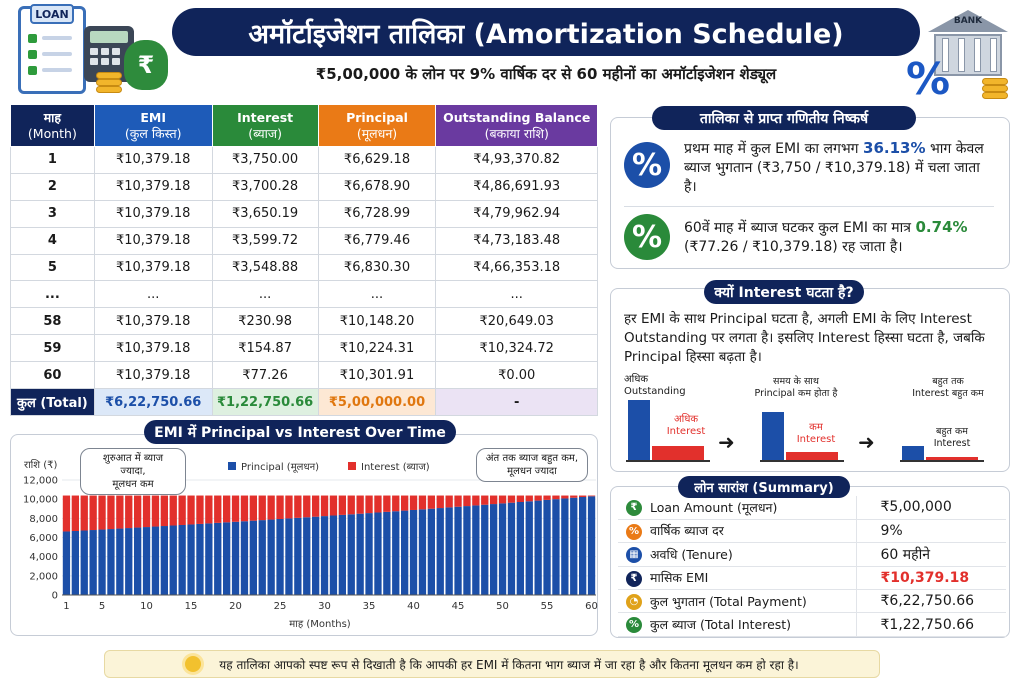  Describe the element at coordinates (516, 402) in the screenshot. I see `total-cell: -` at that location.